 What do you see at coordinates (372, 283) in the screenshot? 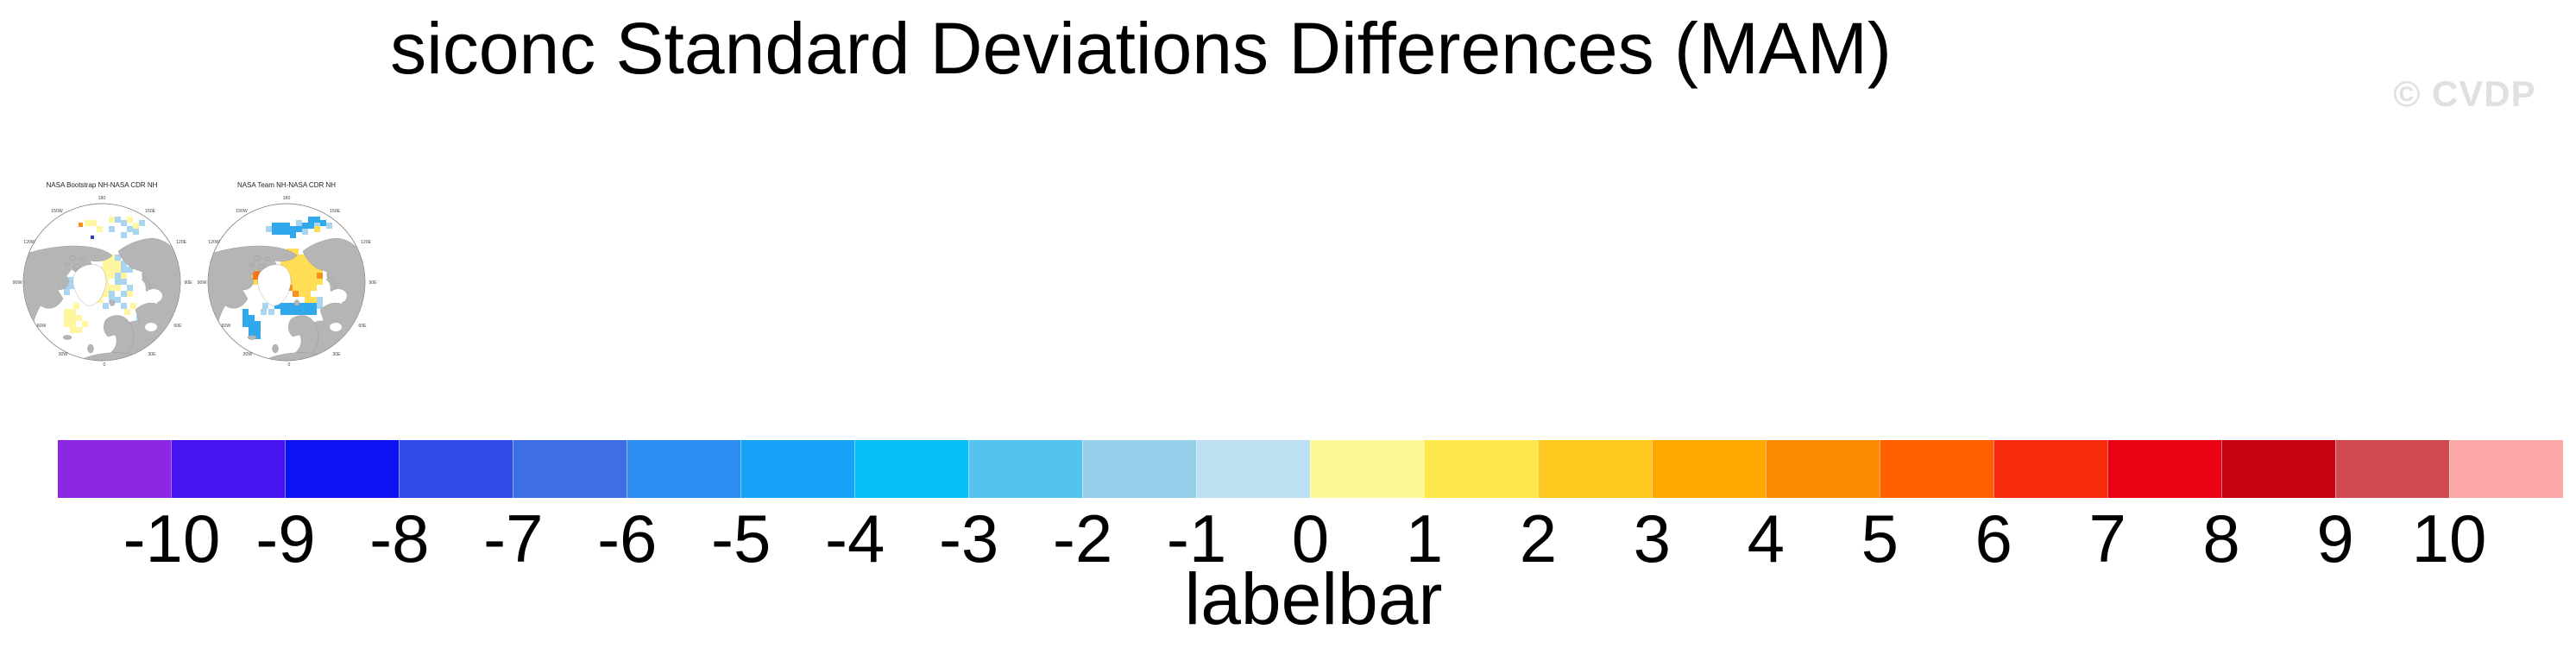
I see `lon-label-90e: 90E` at bounding box center [372, 283].